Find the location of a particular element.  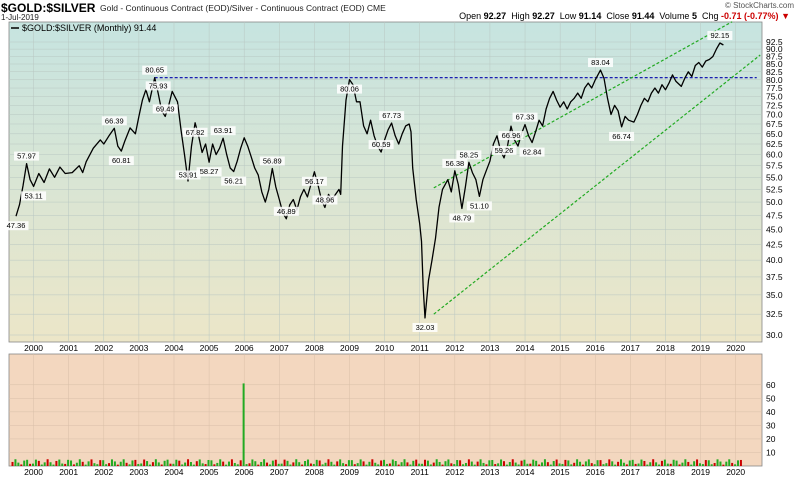

data-label: 60.59 is located at coordinates (381, 144).